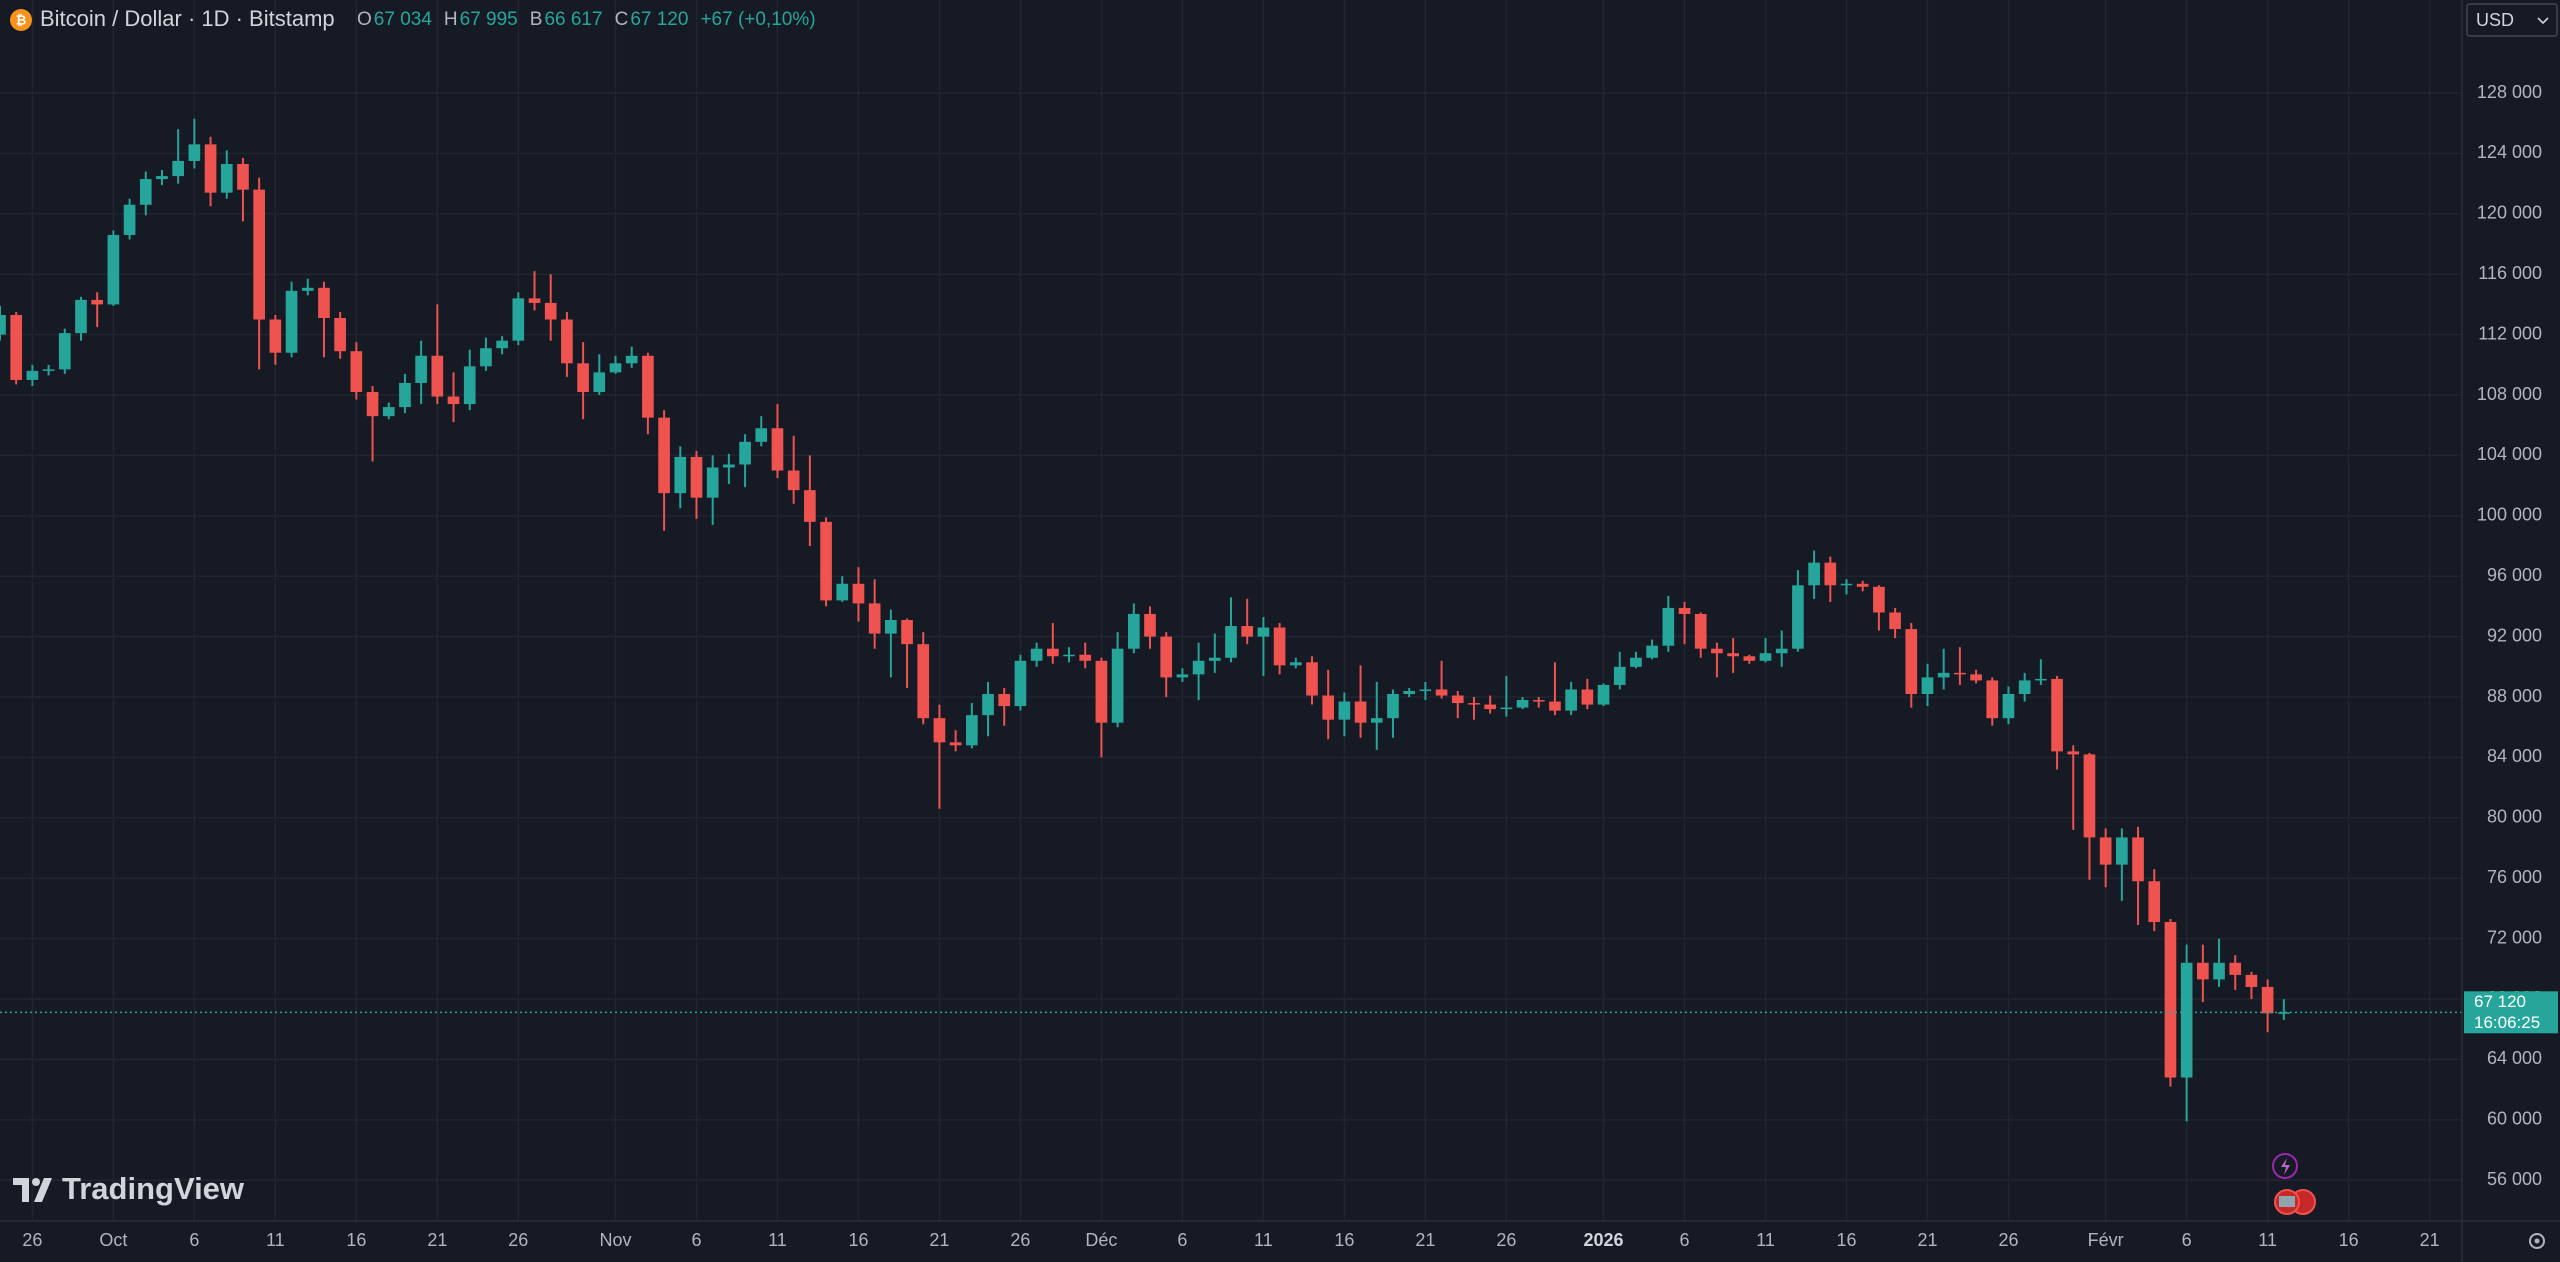 The width and height of the screenshot is (2560, 1262). Describe the element at coordinates (364, 19) in the screenshot. I see `legend-key: O` at that location.